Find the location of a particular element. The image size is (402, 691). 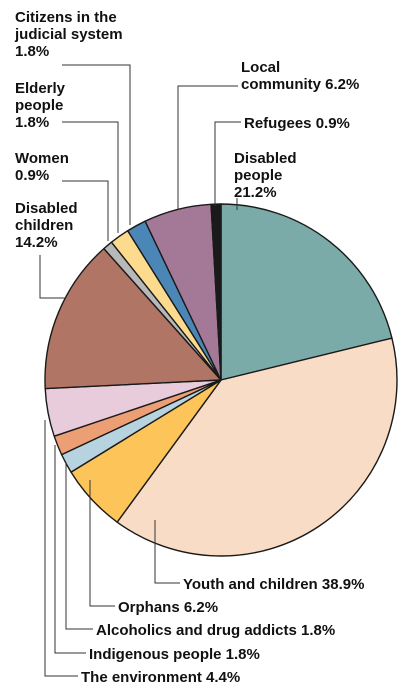

slice-label: Youth and children 38.9% is located at coordinates (273, 584).